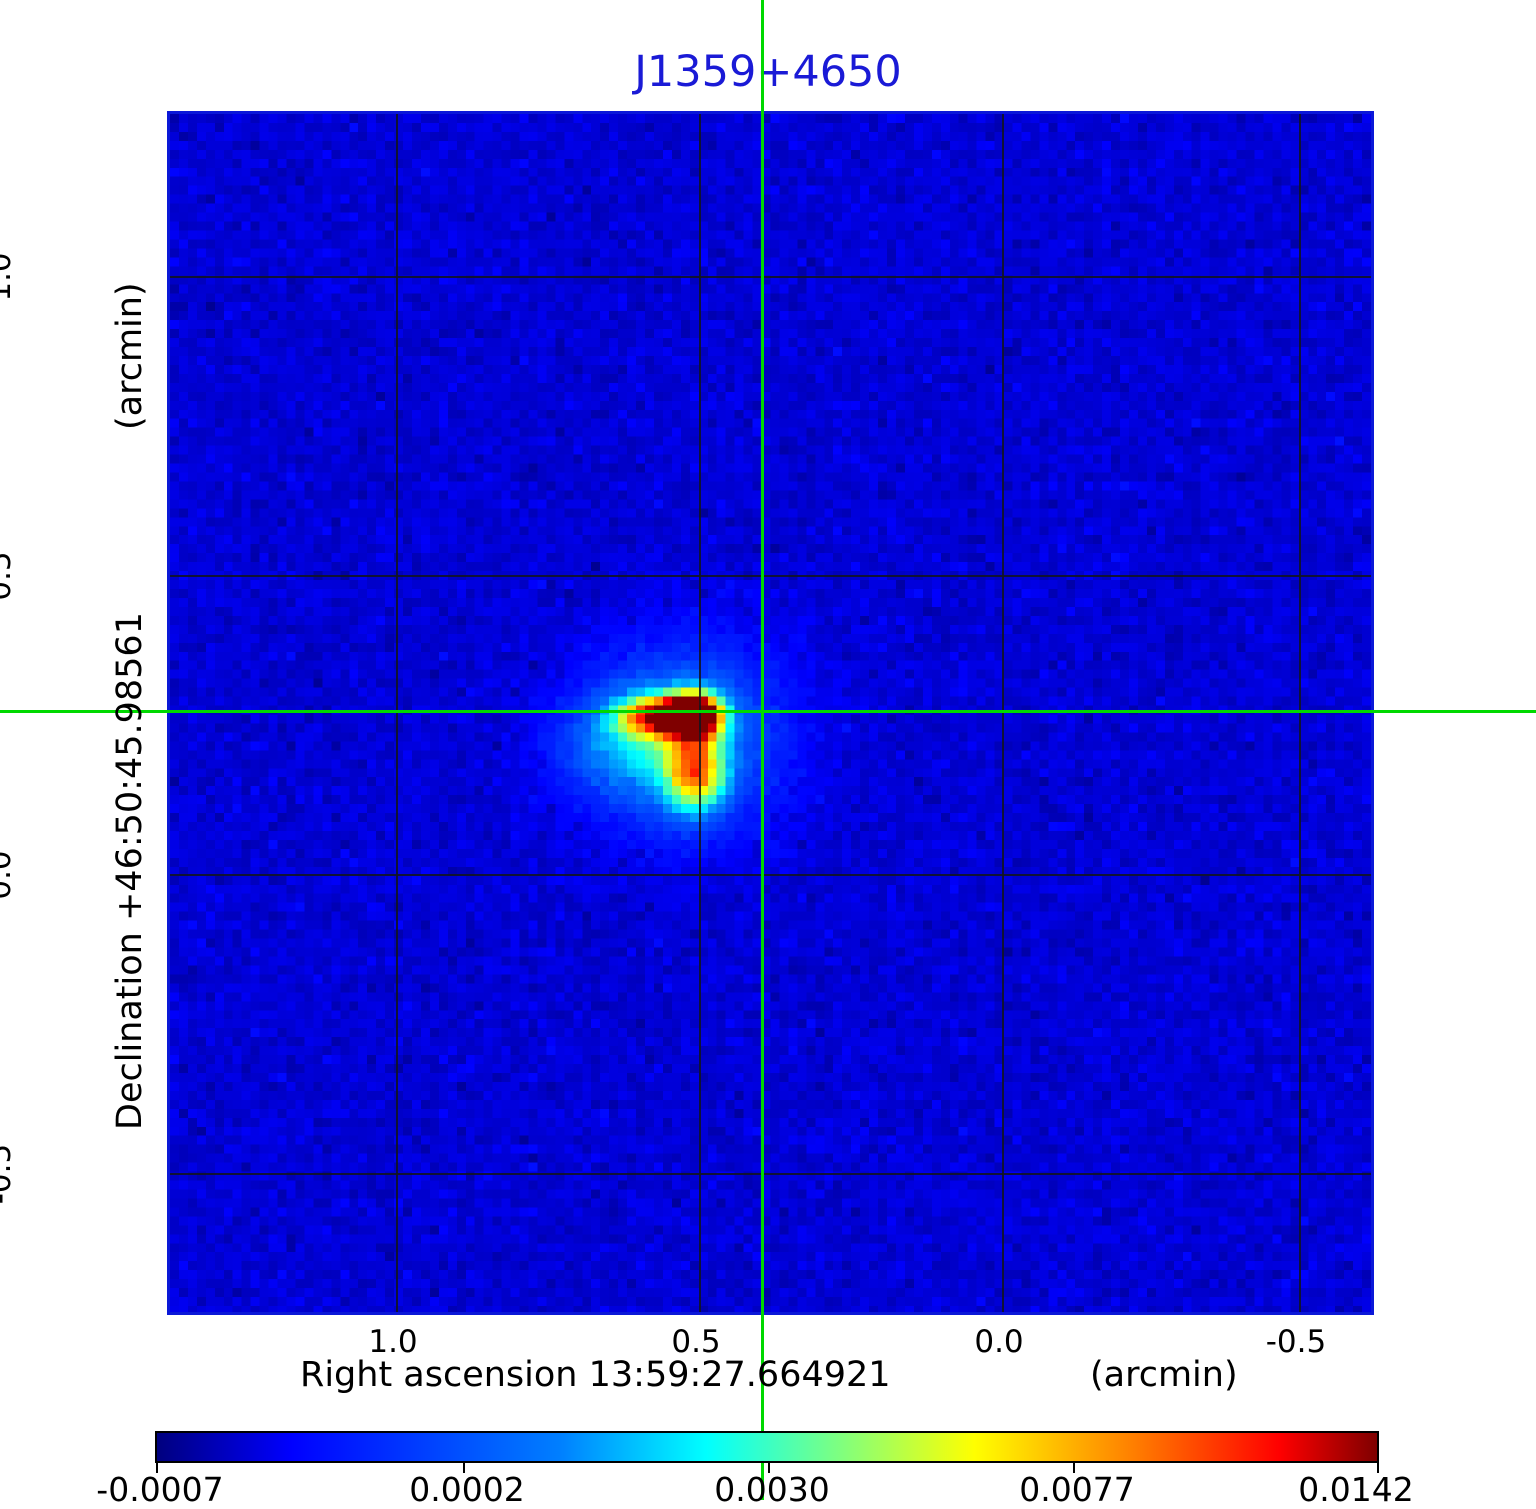  What do you see at coordinates (595, 1375) in the screenshot?
I see `x-axis-title: Right ascension 13:59:27.664921` at bounding box center [595, 1375].